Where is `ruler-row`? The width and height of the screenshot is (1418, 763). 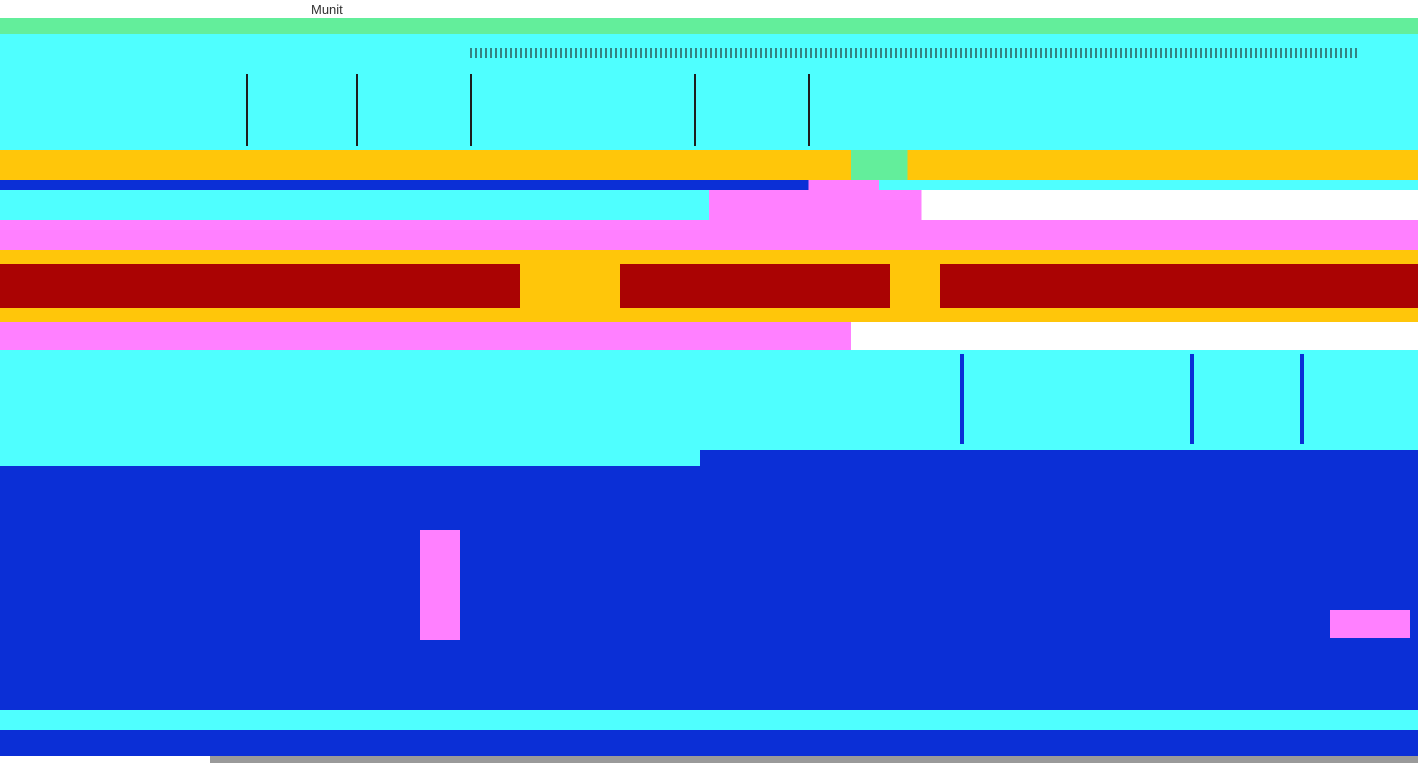
ruler-row is located at coordinates (709, 205).